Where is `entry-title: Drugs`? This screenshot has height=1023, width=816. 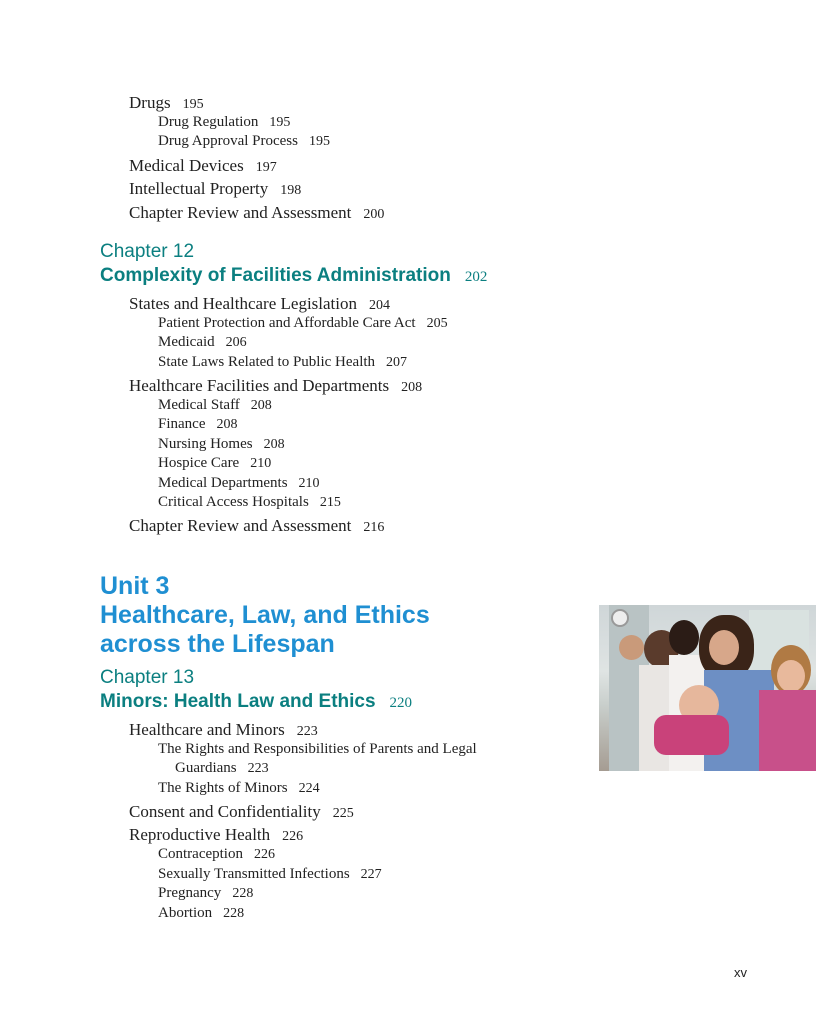
entry-title: Drugs is located at coordinates (150, 102).